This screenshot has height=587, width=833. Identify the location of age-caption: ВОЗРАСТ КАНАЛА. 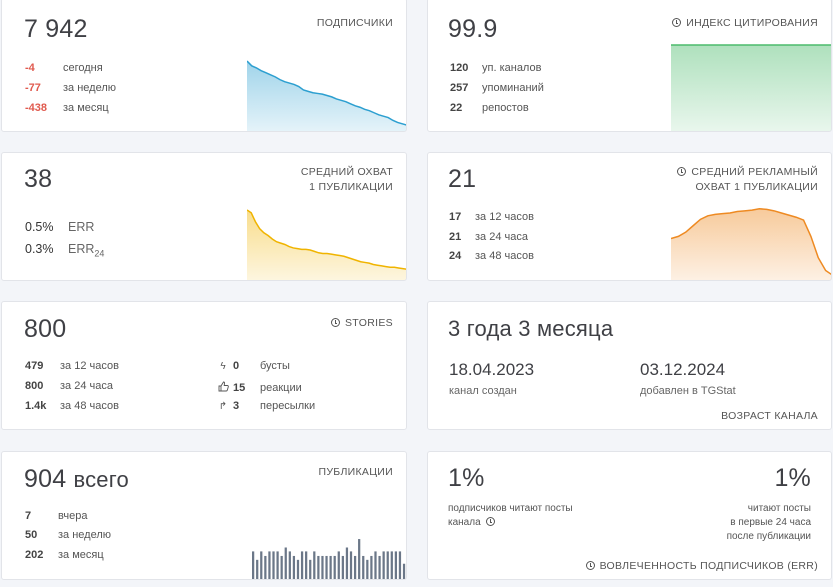
(769, 416).